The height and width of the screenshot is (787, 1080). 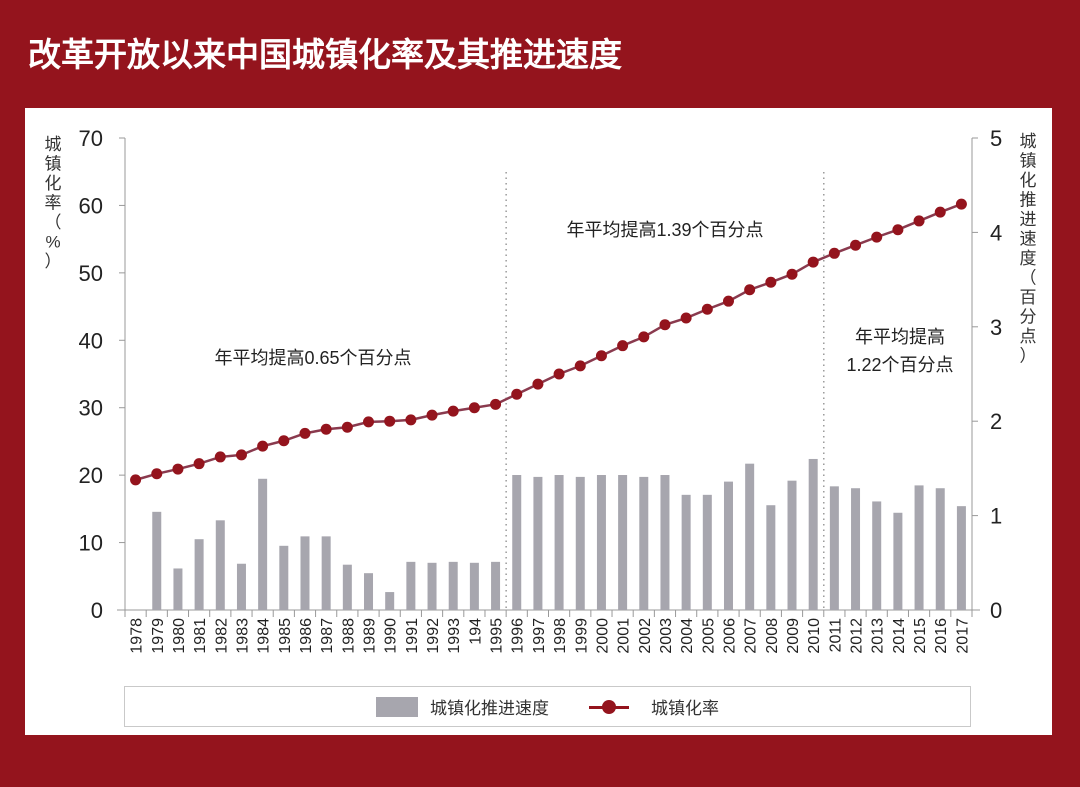 I want to click on left-tick-label: 40, so click(x=91, y=340).